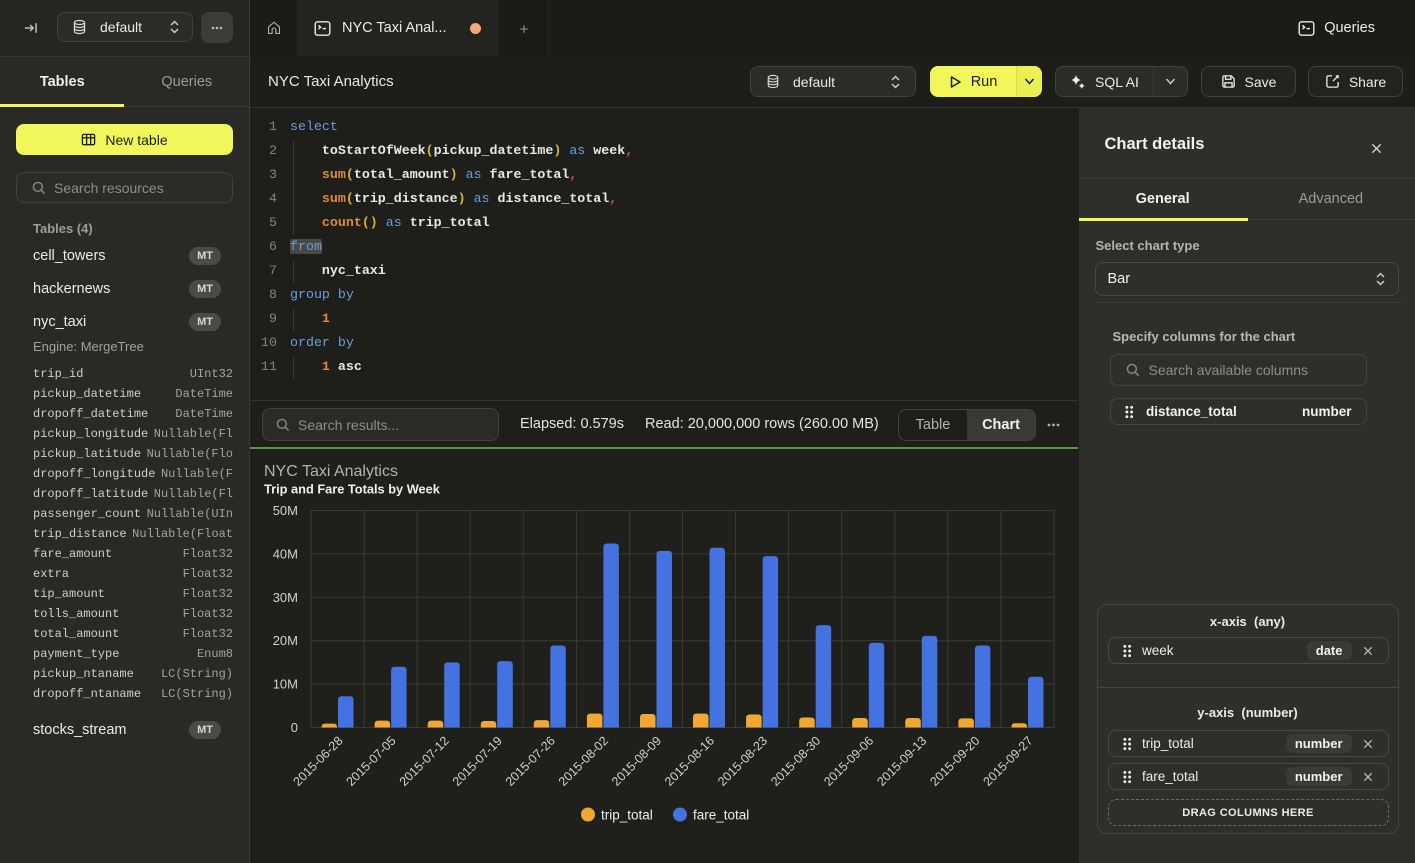 The height and width of the screenshot is (863, 1415). I want to click on svg-text: NYC Taxi Analytics, so click(331, 471).